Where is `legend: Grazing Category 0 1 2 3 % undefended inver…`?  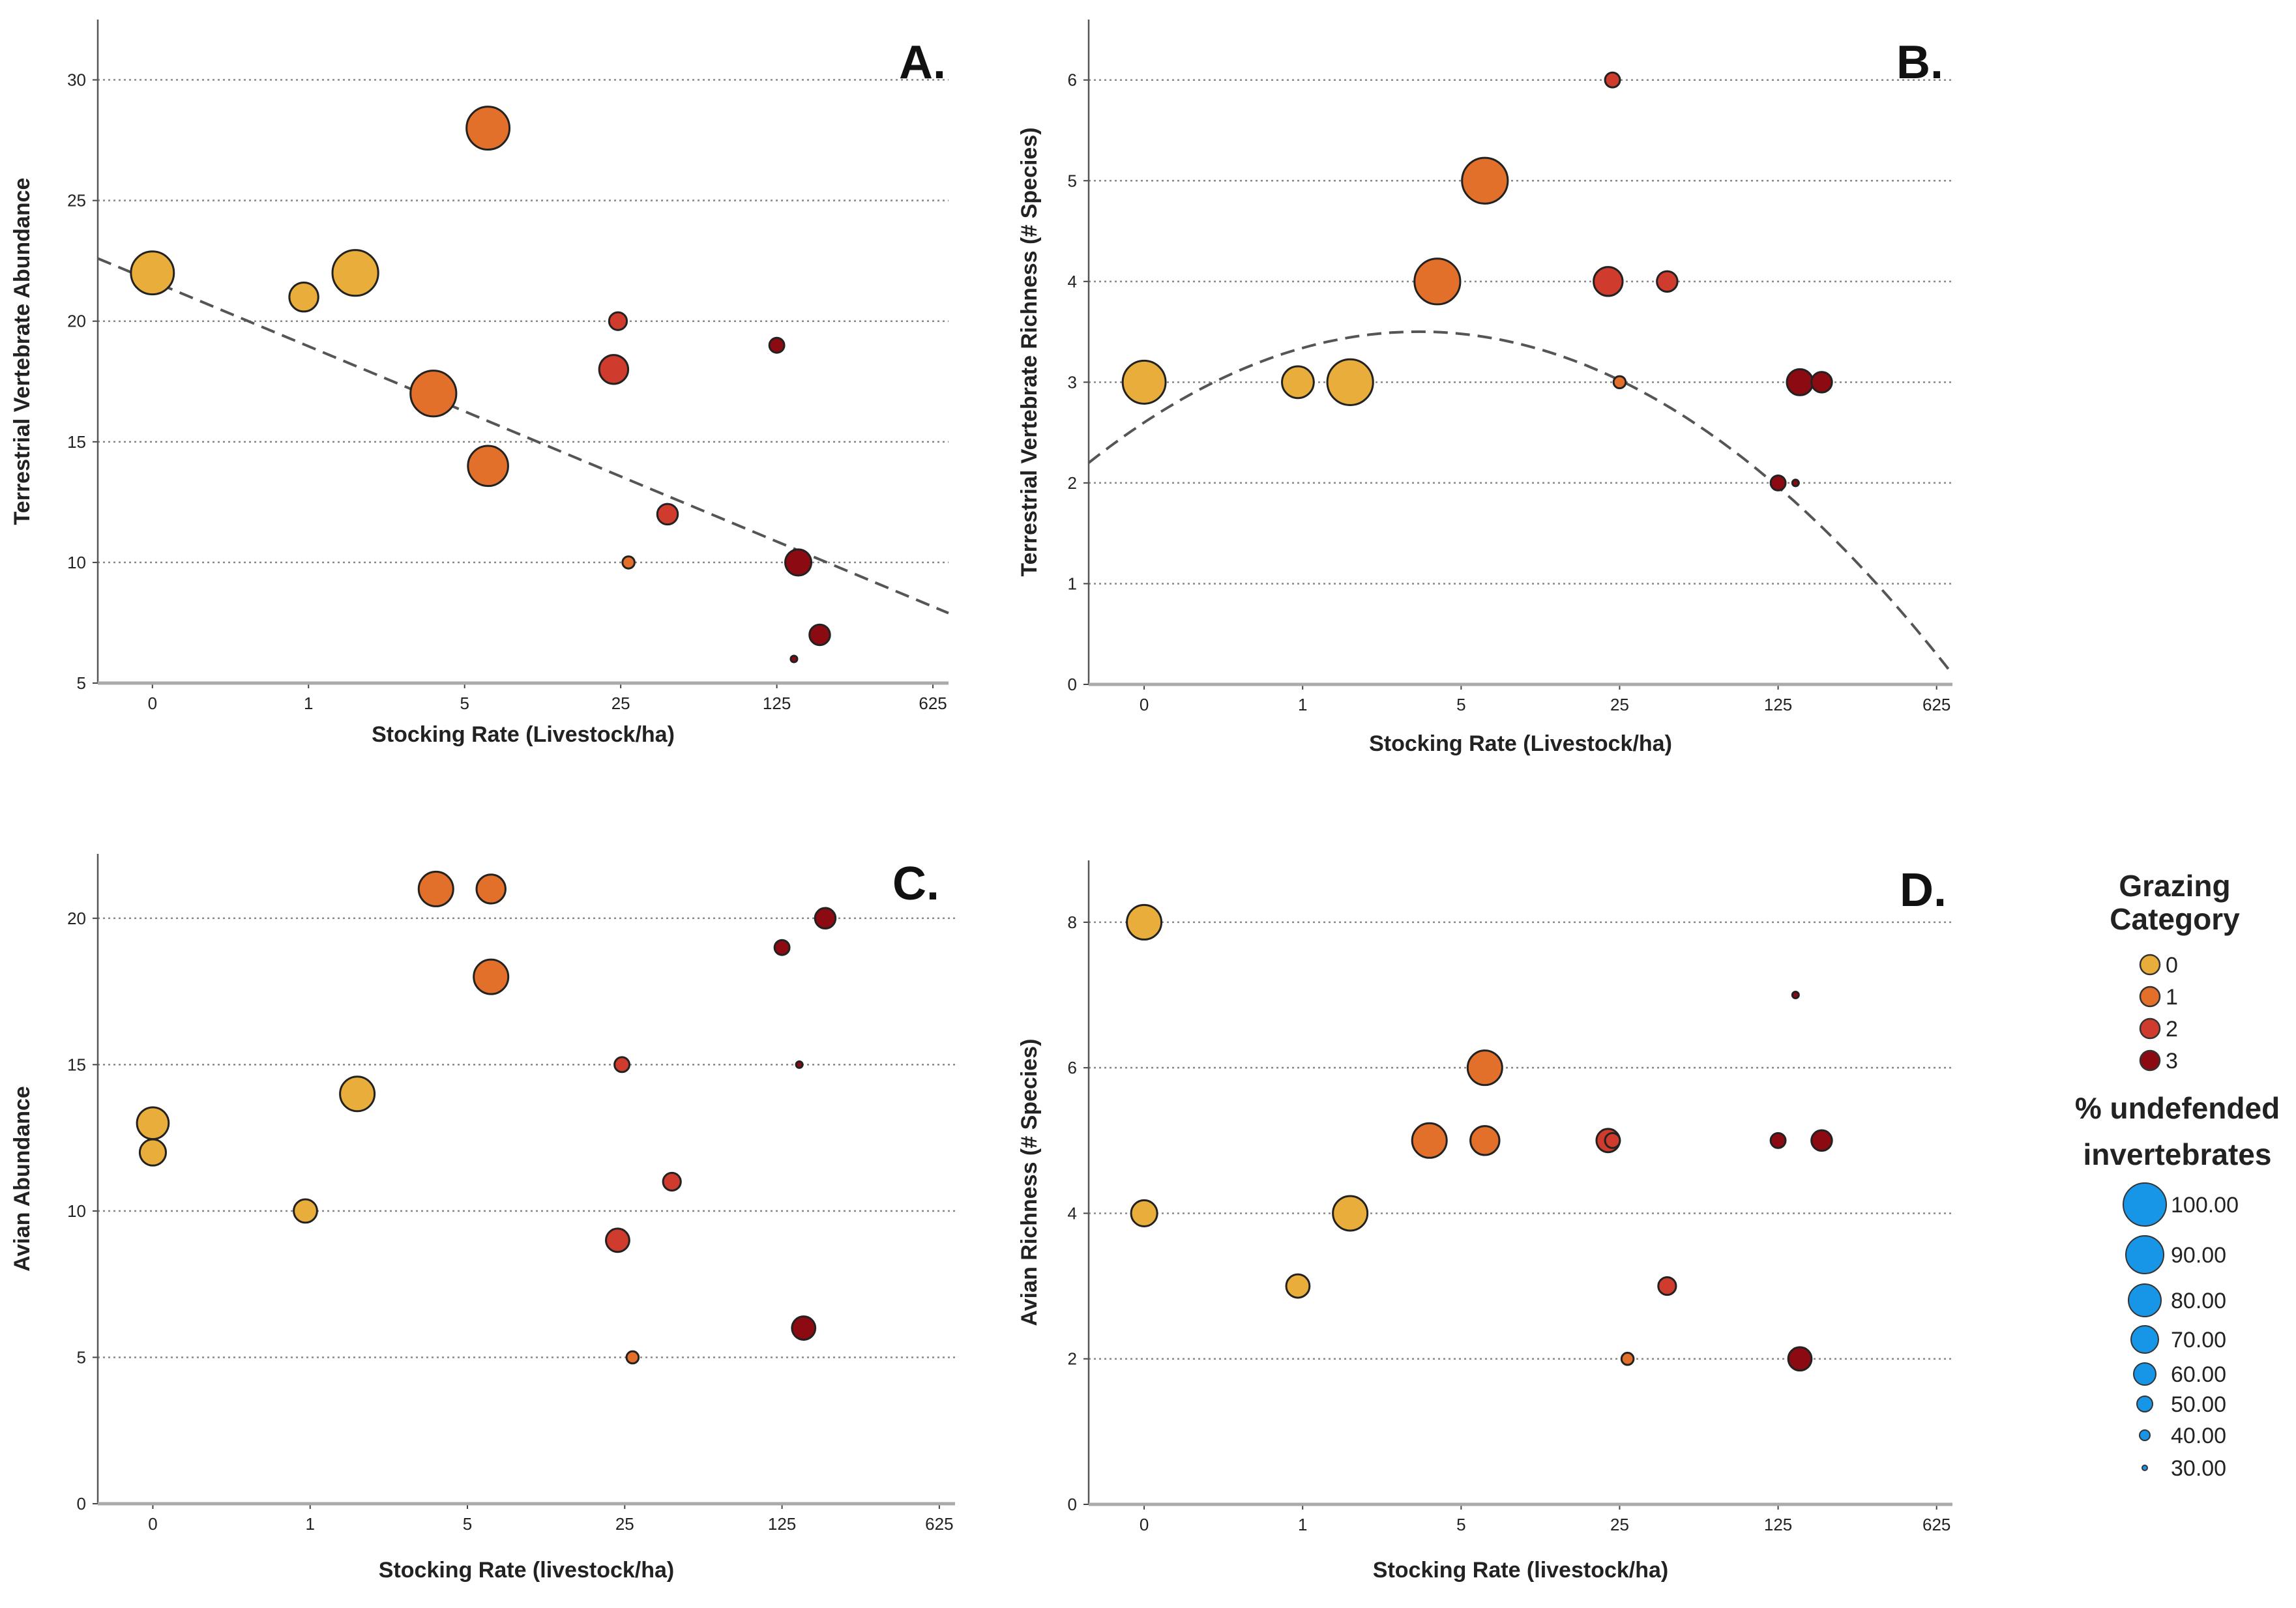
legend: Grazing Category 0 1 2 3 % undefended inver… is located at coordinates (2177, 1175).